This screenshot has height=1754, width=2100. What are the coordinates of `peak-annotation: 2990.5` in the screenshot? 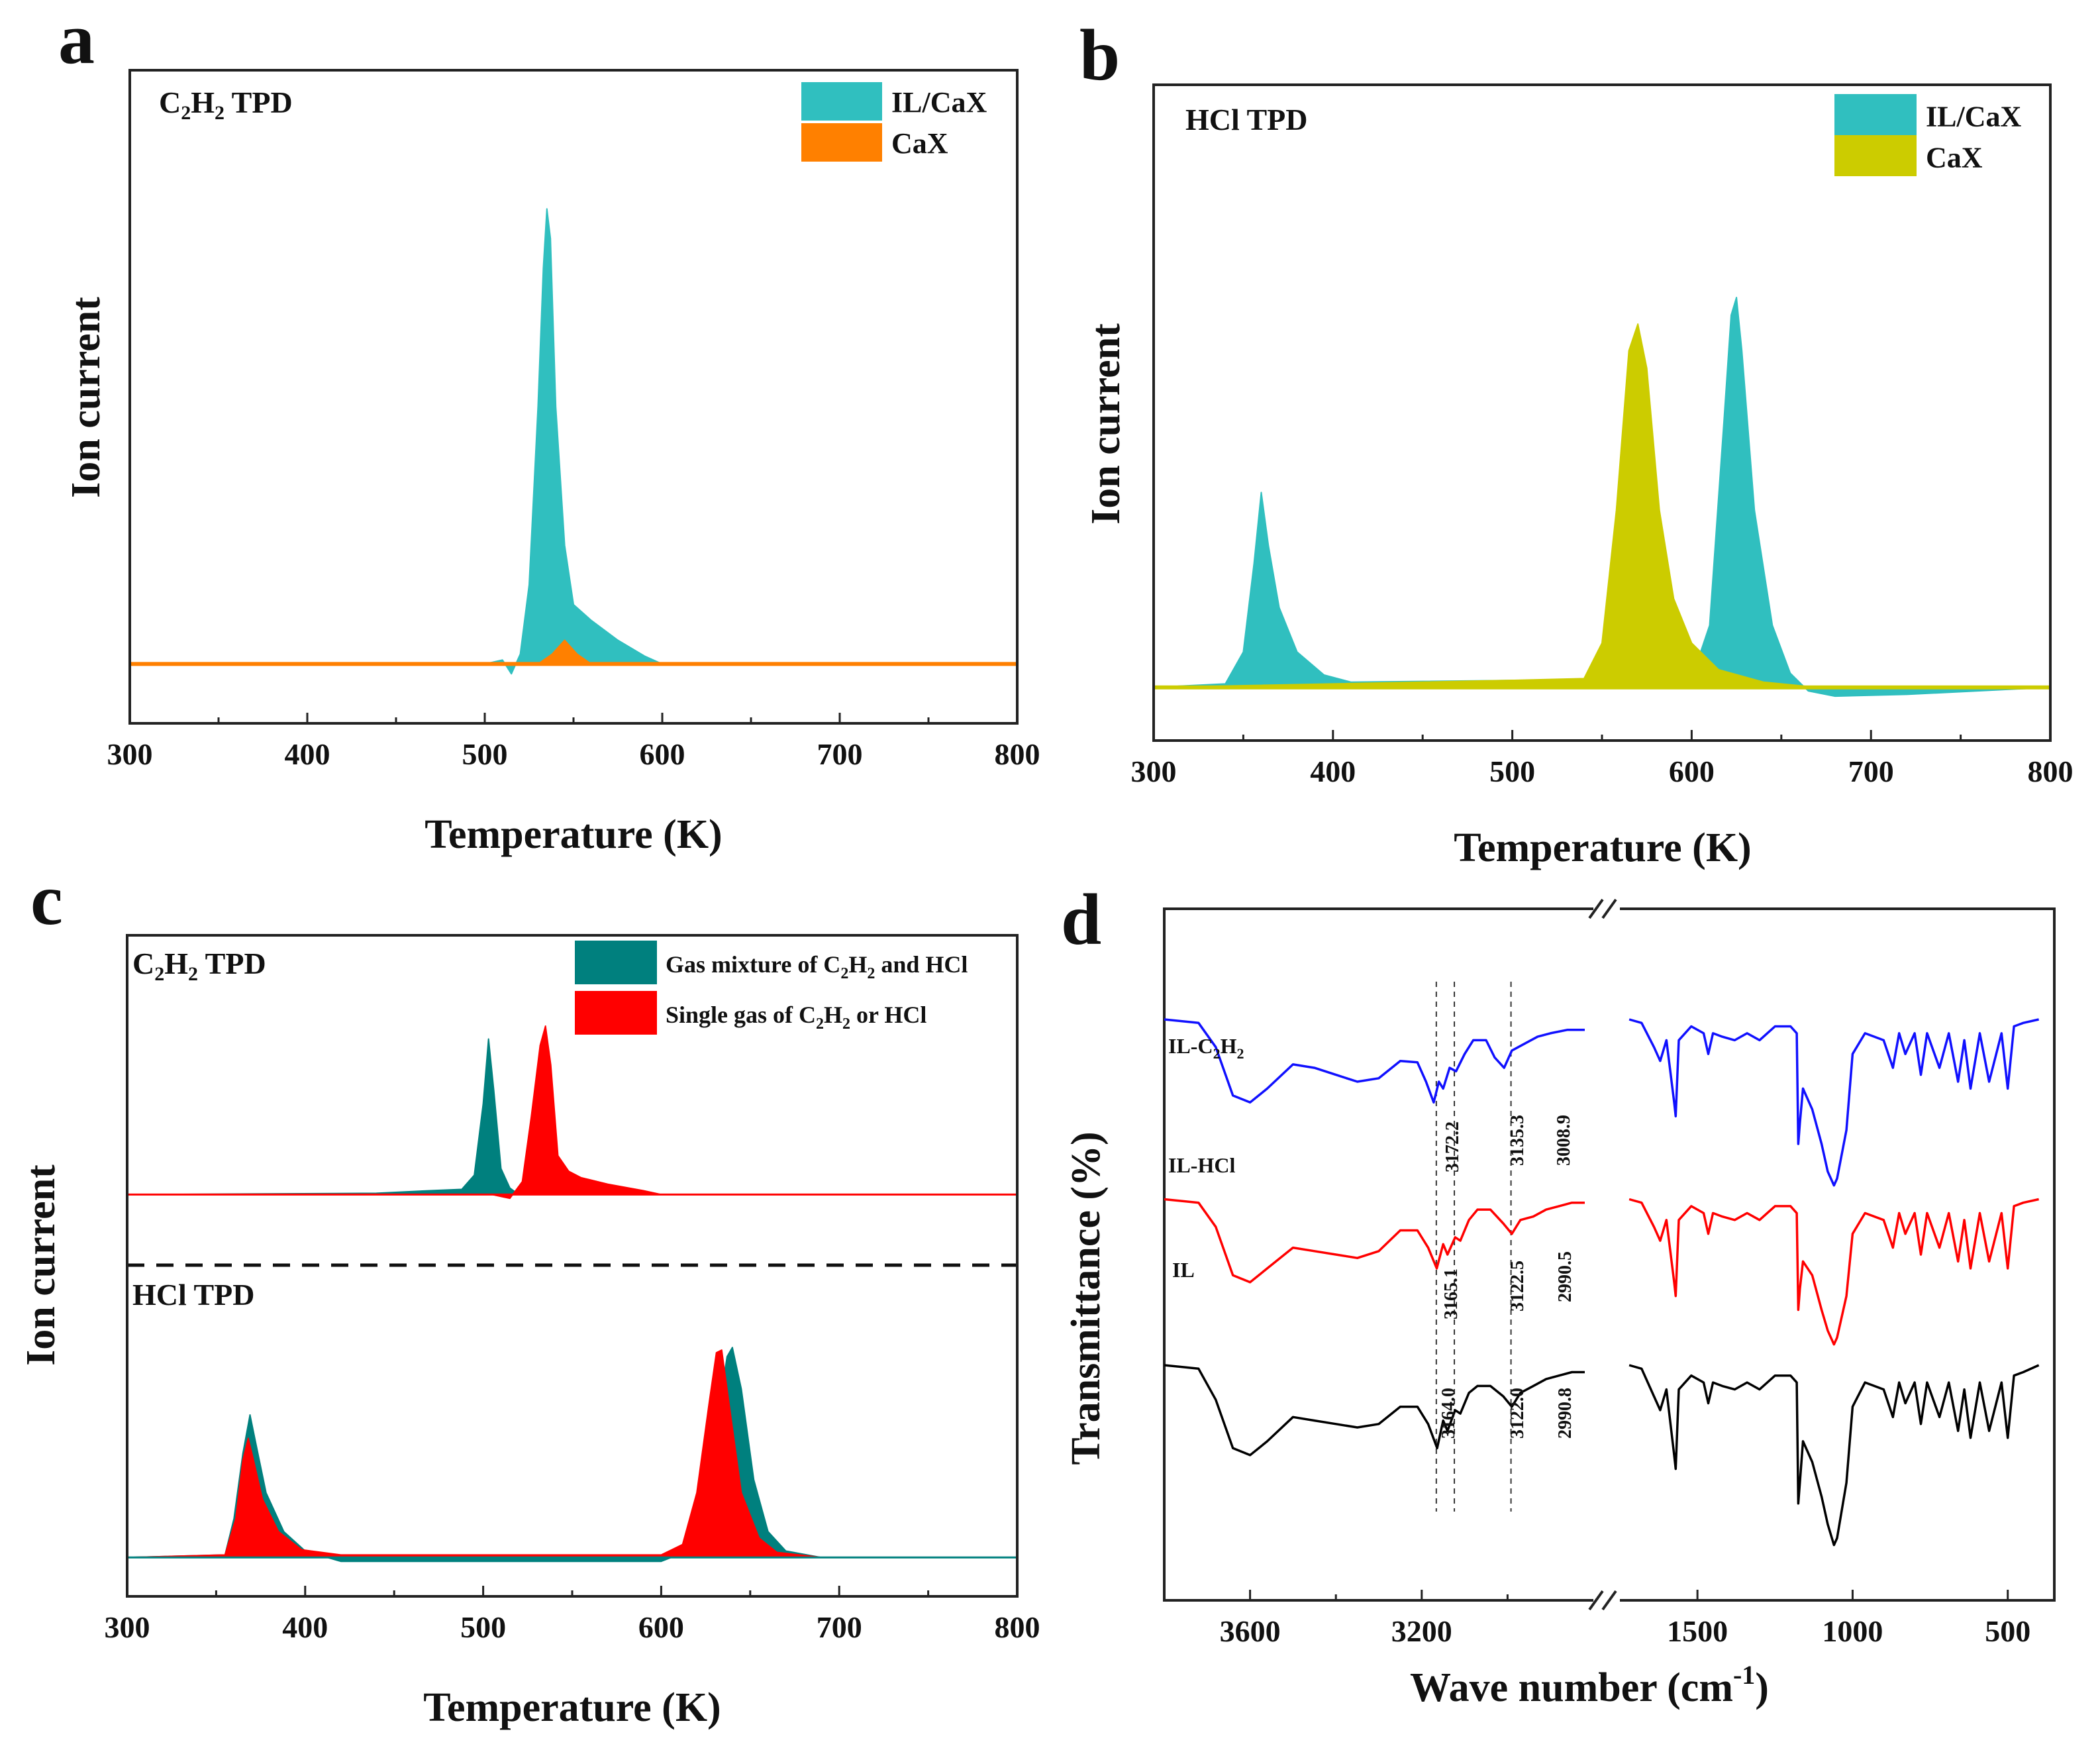 It's located at (1565, 1276).